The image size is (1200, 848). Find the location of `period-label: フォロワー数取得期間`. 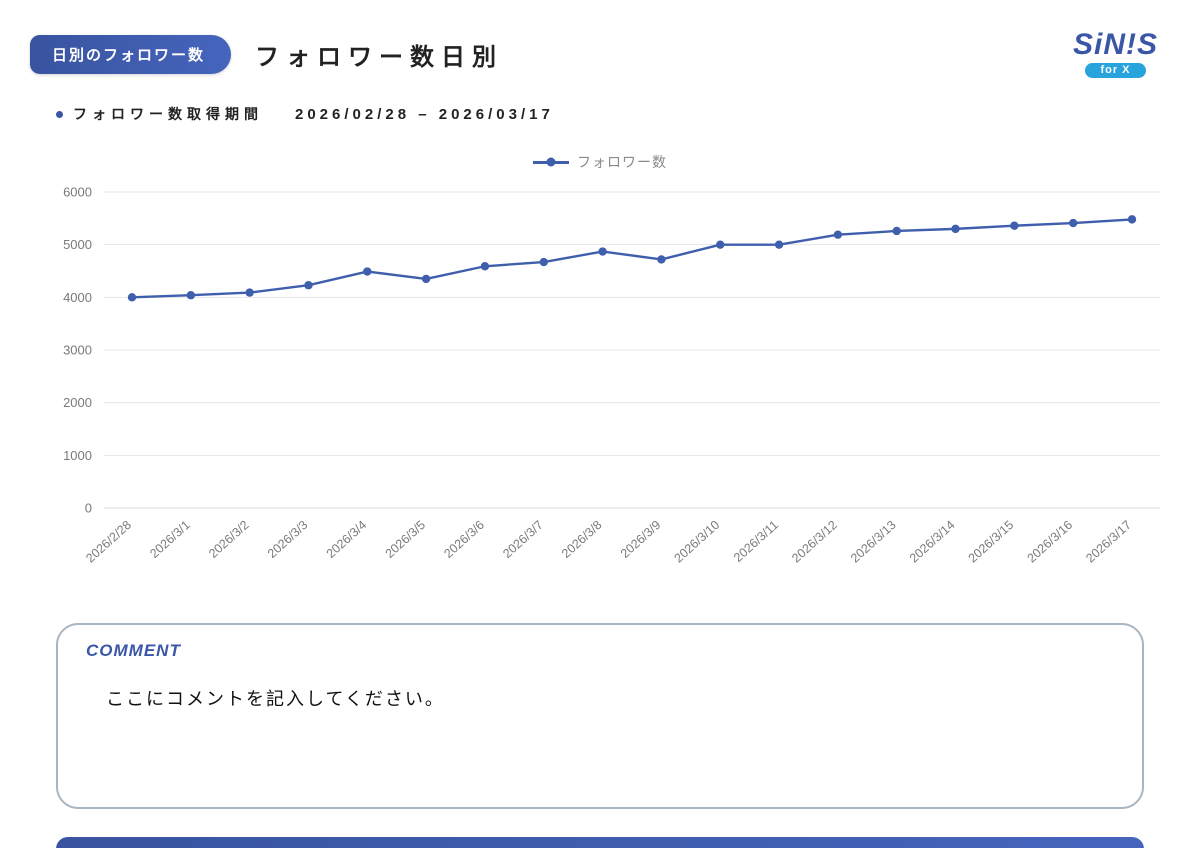

period-label: フォロワー数取得期間 is located at coordinates (168, 114).